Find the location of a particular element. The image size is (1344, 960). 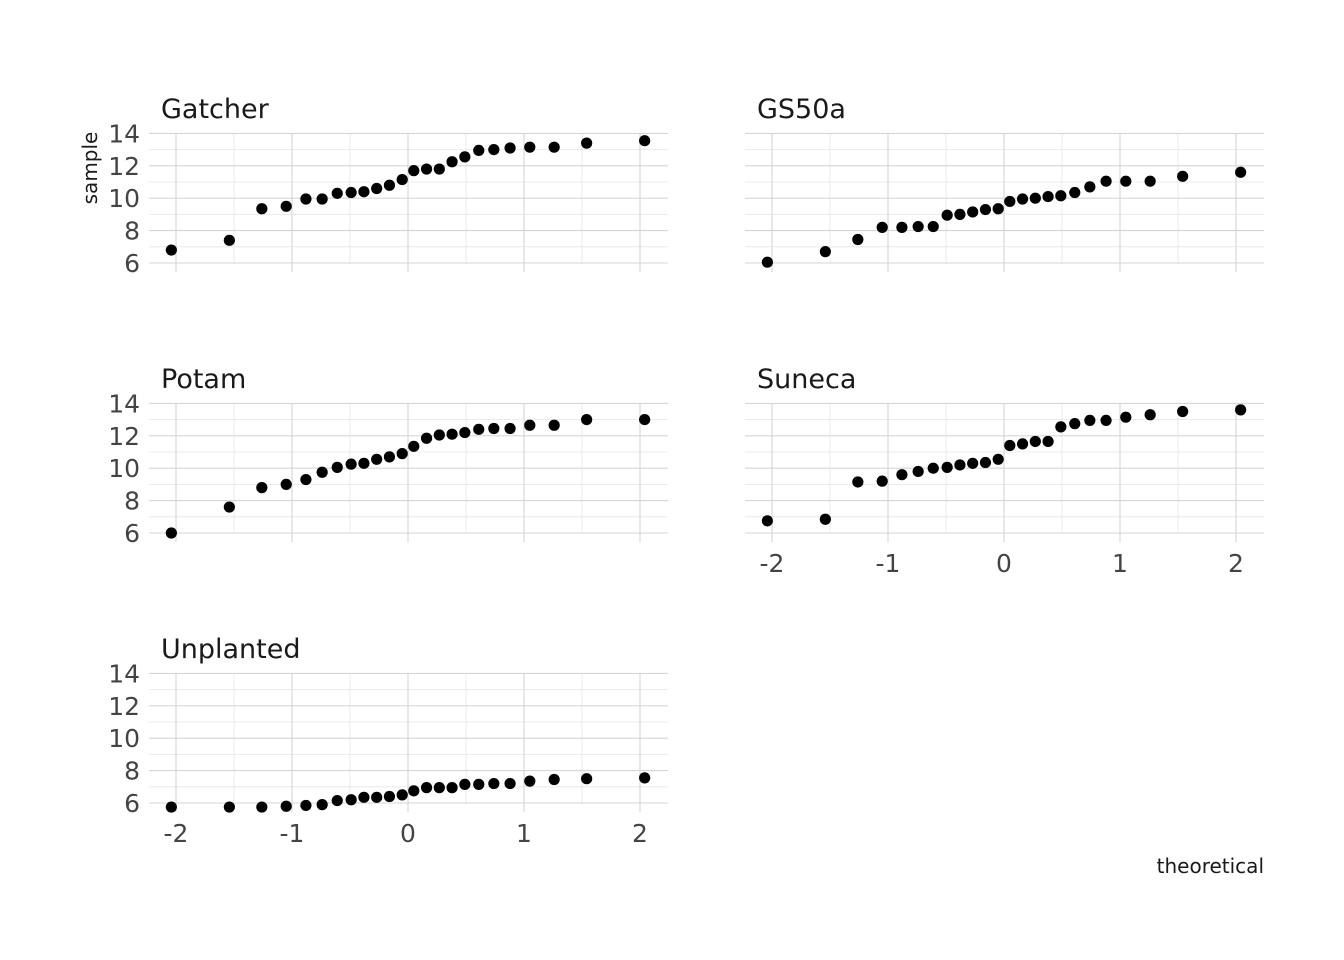

panel-title: Unplanted is located at coordinates (231, 649).